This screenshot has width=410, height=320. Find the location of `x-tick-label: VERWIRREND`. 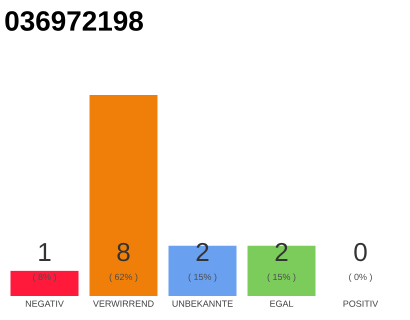

x-tick-label: VERWIRREND is located at coordinates (123, 303).